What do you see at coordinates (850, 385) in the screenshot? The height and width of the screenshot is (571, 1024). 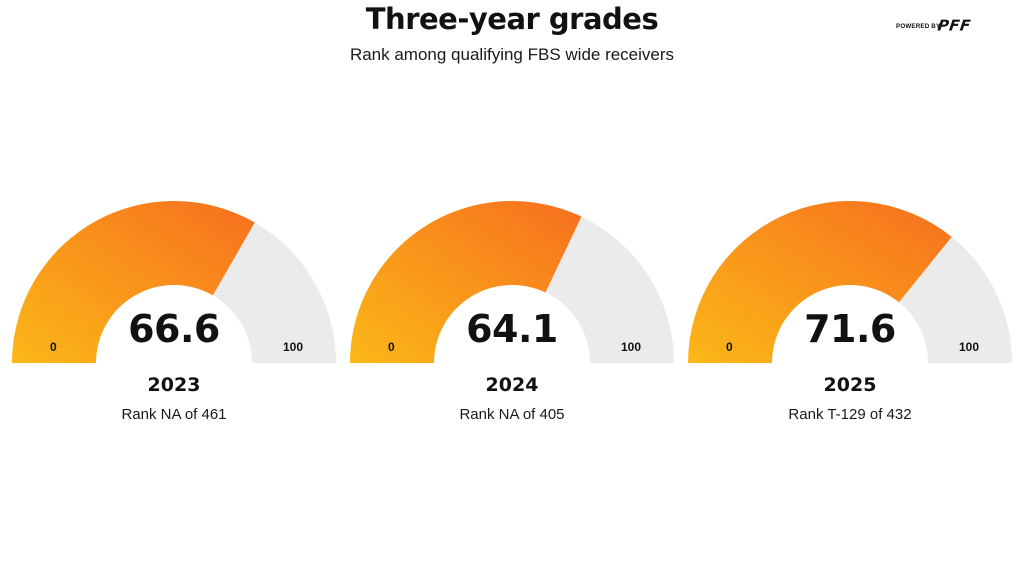 I see `season-year: 2025` at bounding box center [850, 385].